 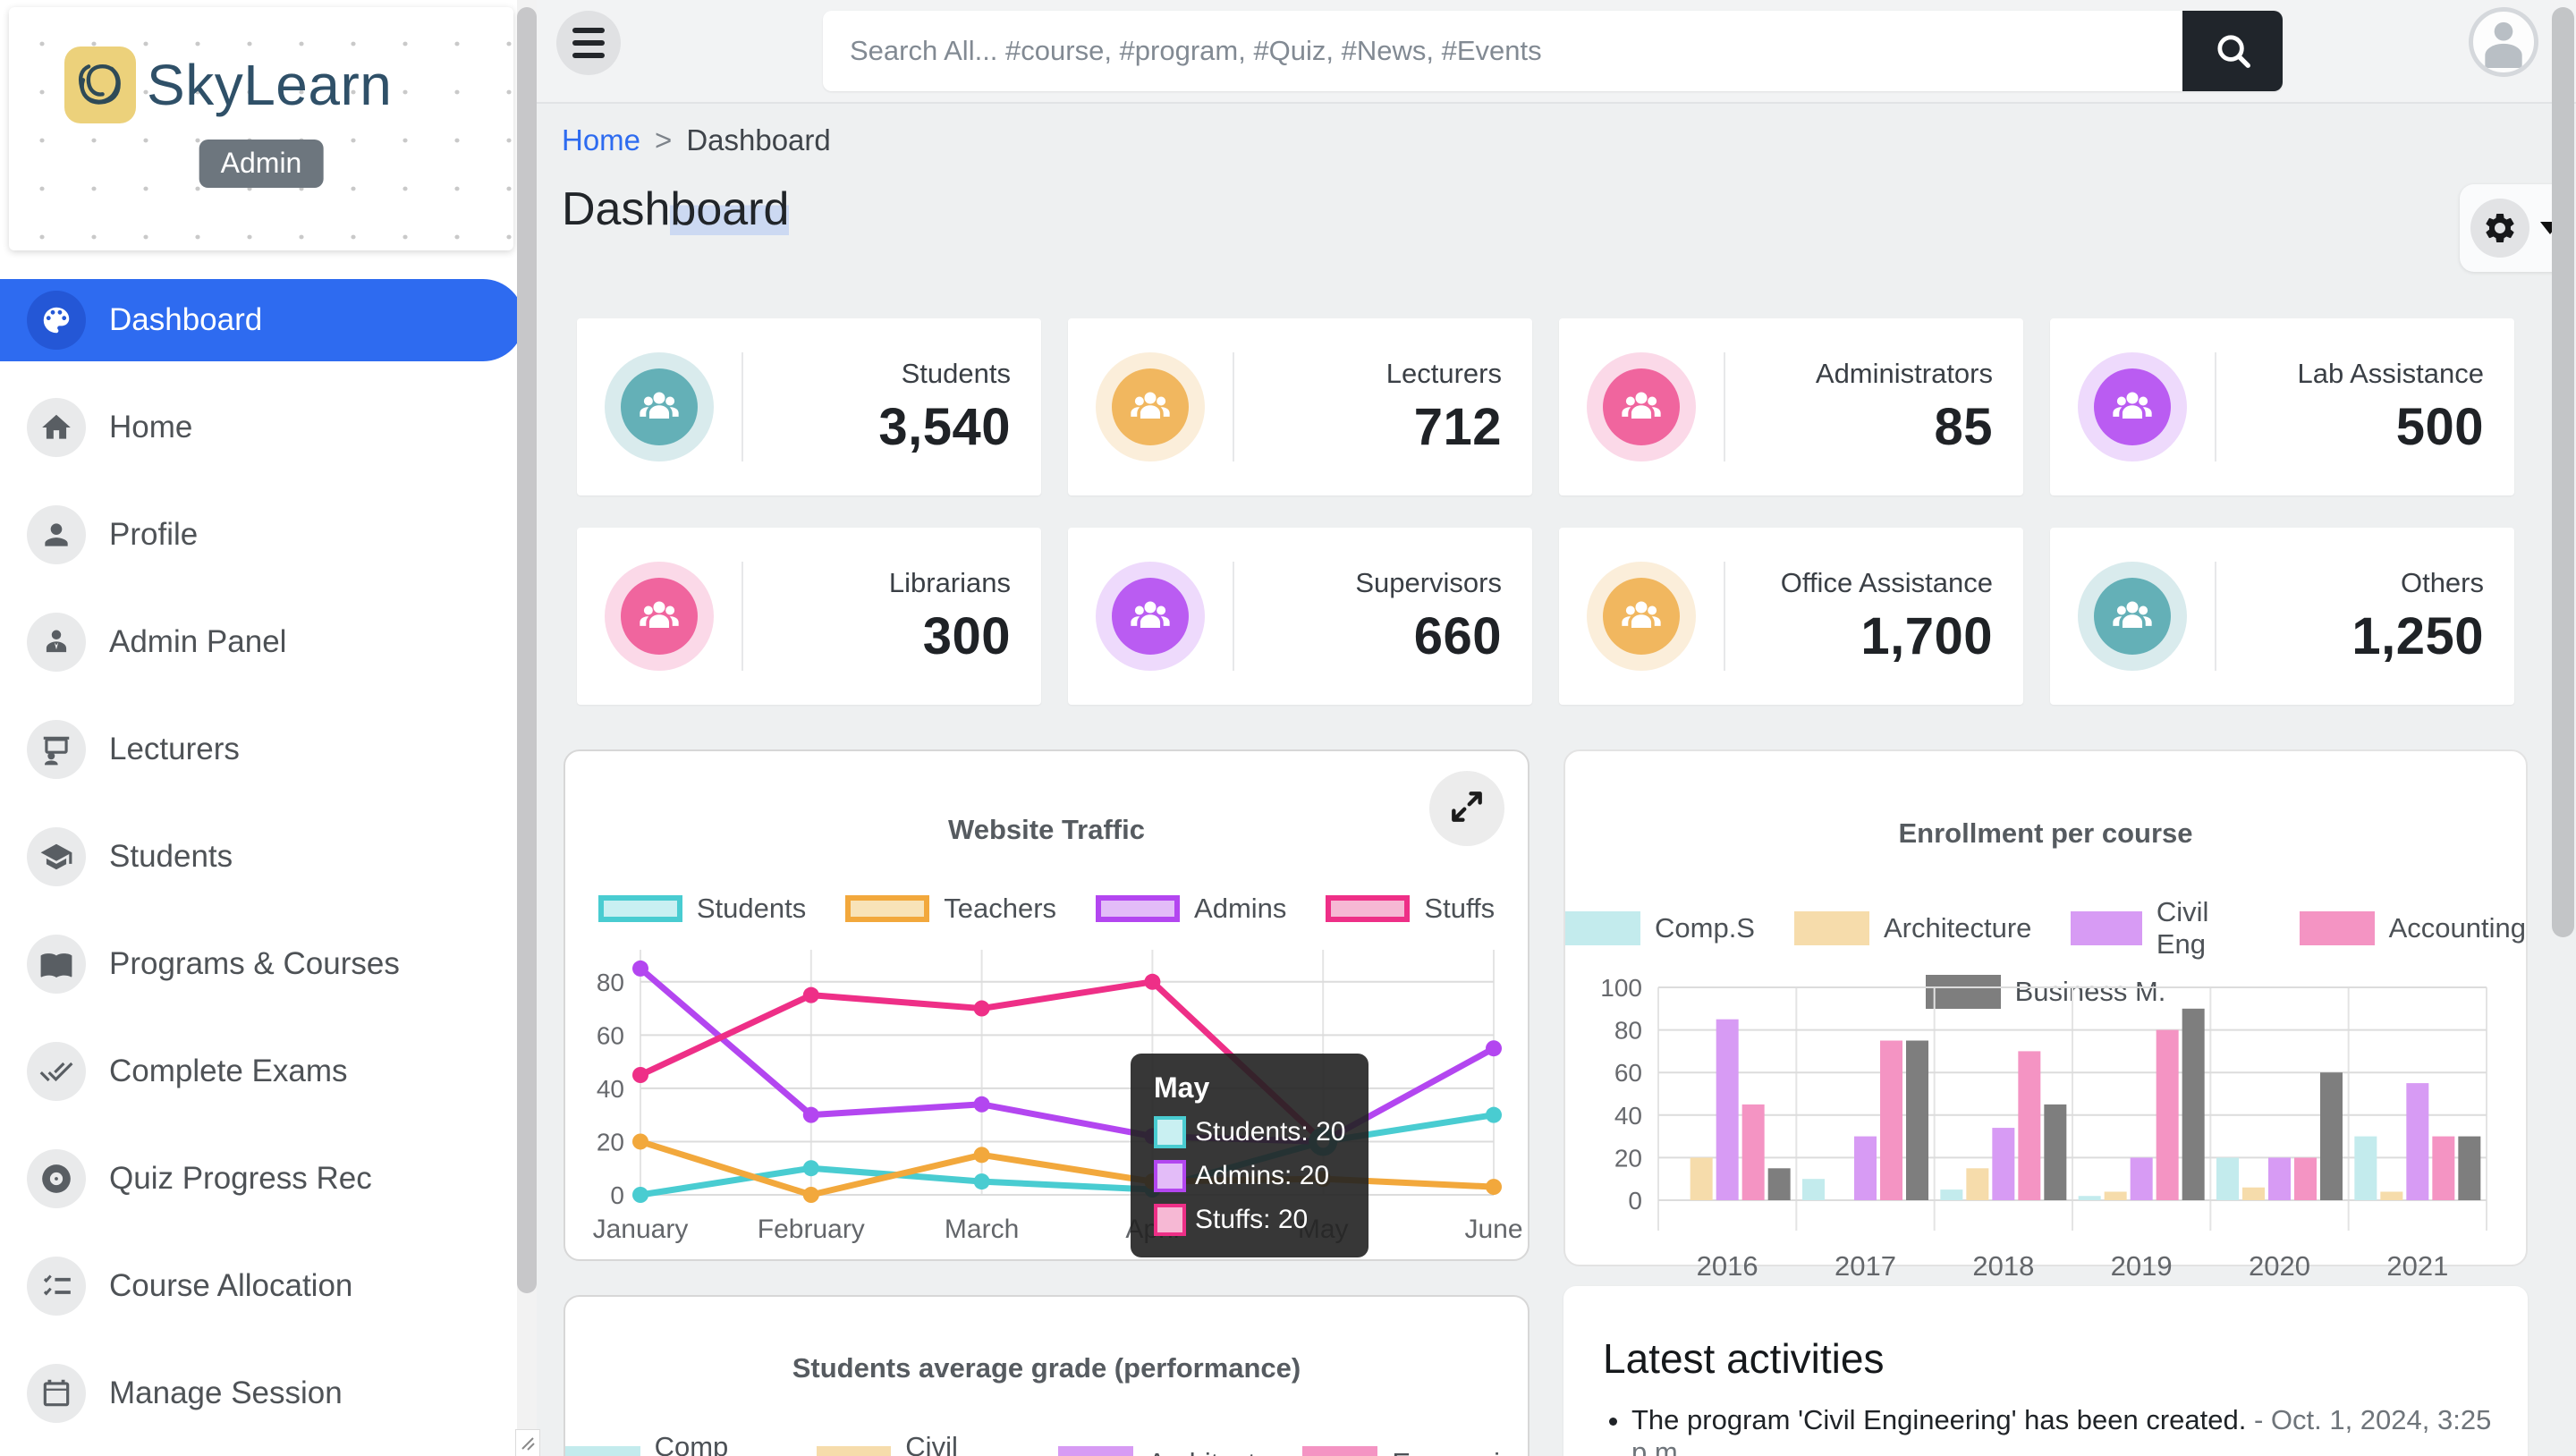 What do you see at coordinates (198, 641) in the screenshot?
I see `sidebar-item-label: Admin Panel` at bounding box center [198, 641].